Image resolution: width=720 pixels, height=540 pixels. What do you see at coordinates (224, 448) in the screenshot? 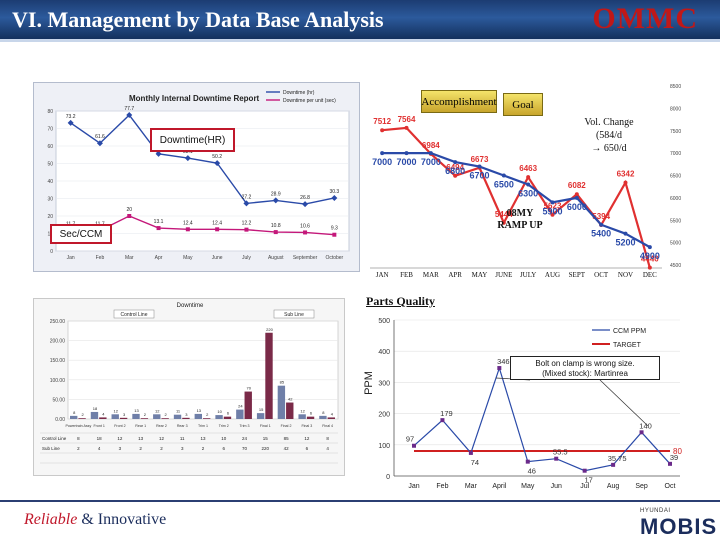
I see `table-cell: 6` at bounding box center [224, 448].